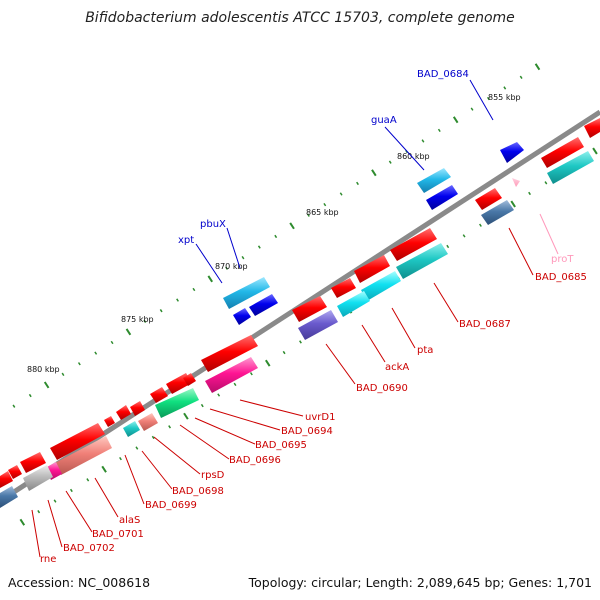 The image size is (600, 600). Describe the element at coordinates (353, 304) in the screenshot. I see `gene-ackA-aqua` at that location.